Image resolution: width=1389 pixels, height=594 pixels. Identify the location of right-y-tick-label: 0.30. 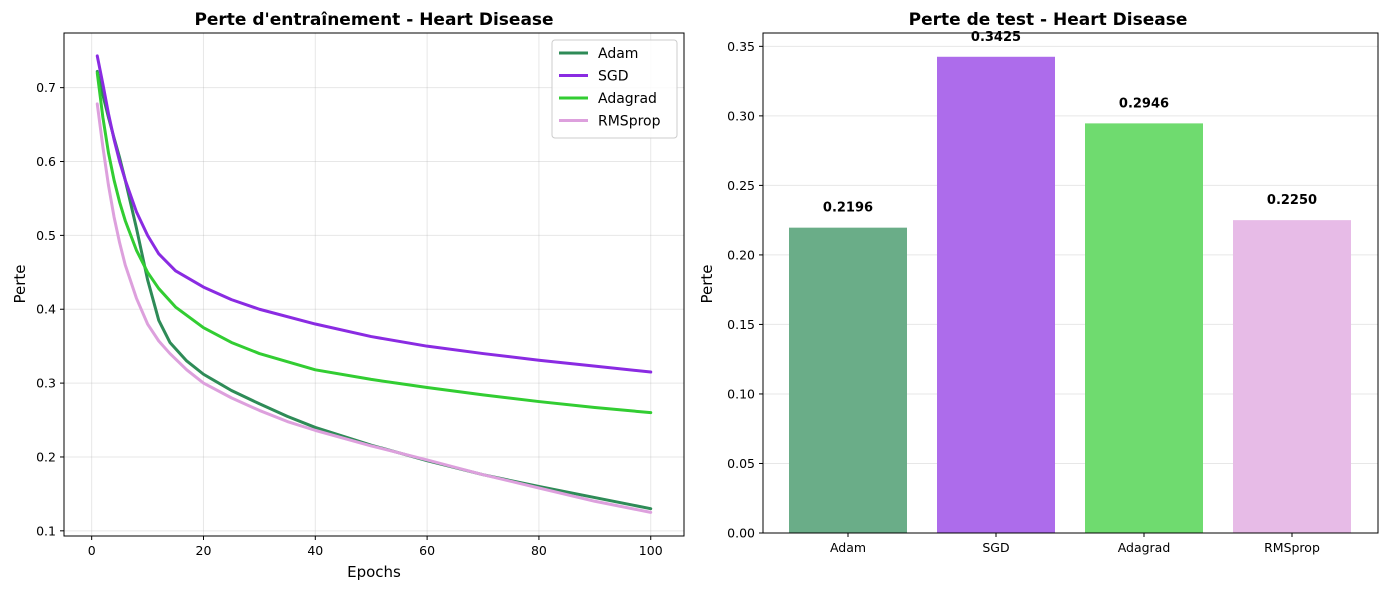
(741, 115).